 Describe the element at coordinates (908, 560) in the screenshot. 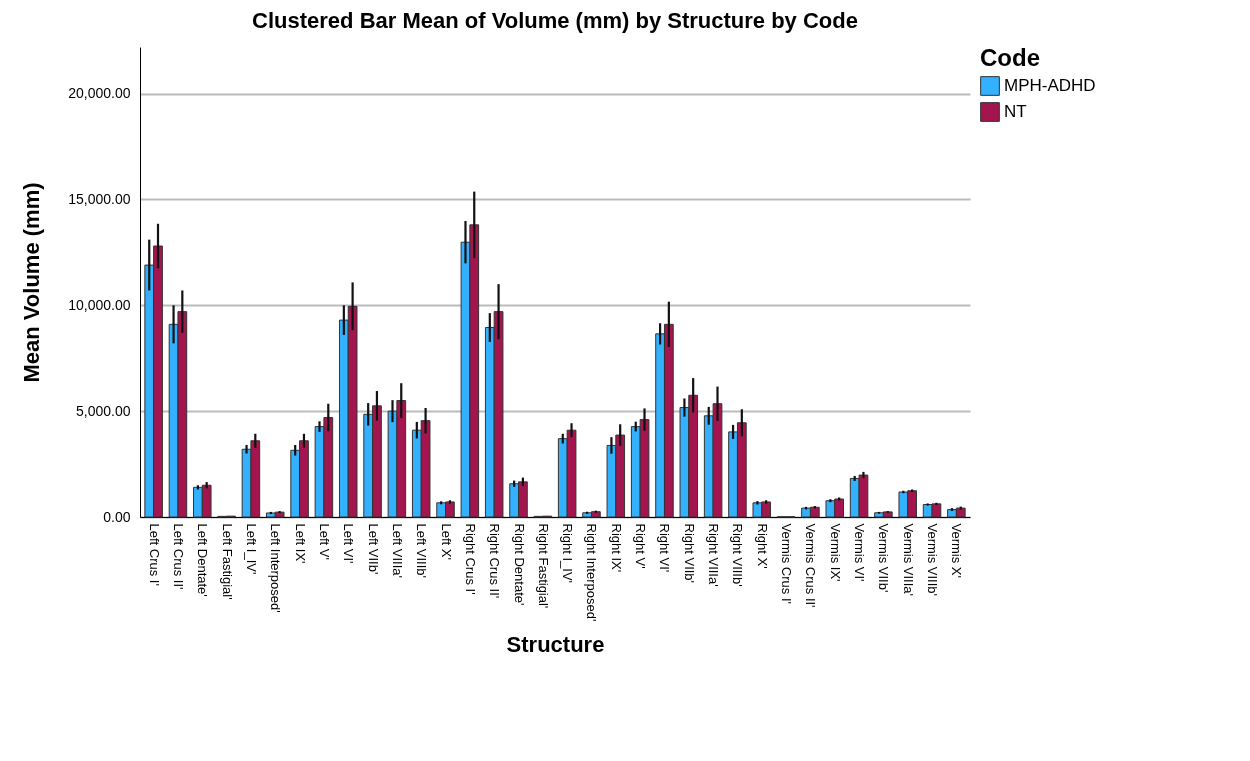

I see `x-tick-label: Vermis VIIIa'` at that location.